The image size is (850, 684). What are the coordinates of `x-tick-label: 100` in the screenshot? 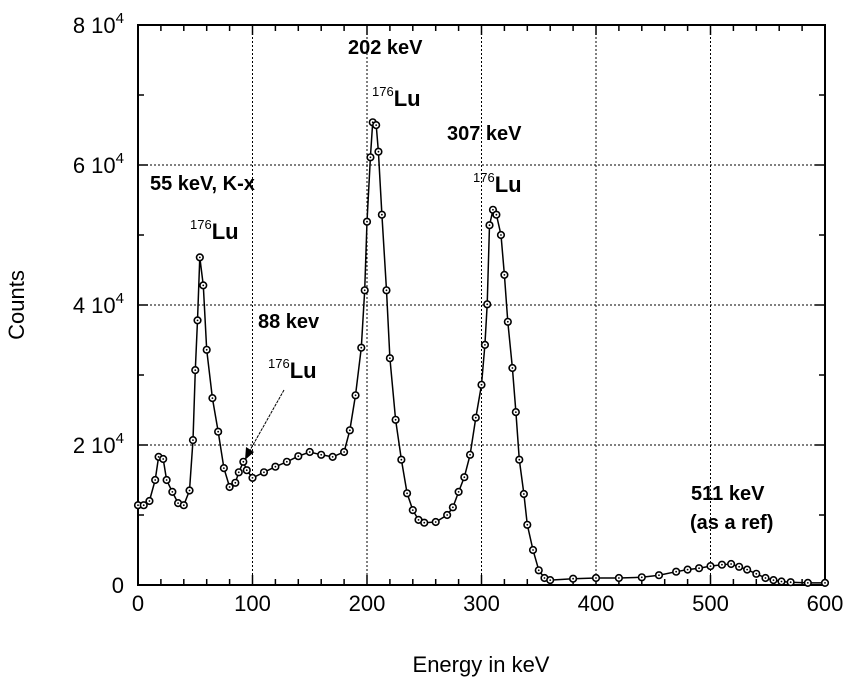 It's located at (252, 603).